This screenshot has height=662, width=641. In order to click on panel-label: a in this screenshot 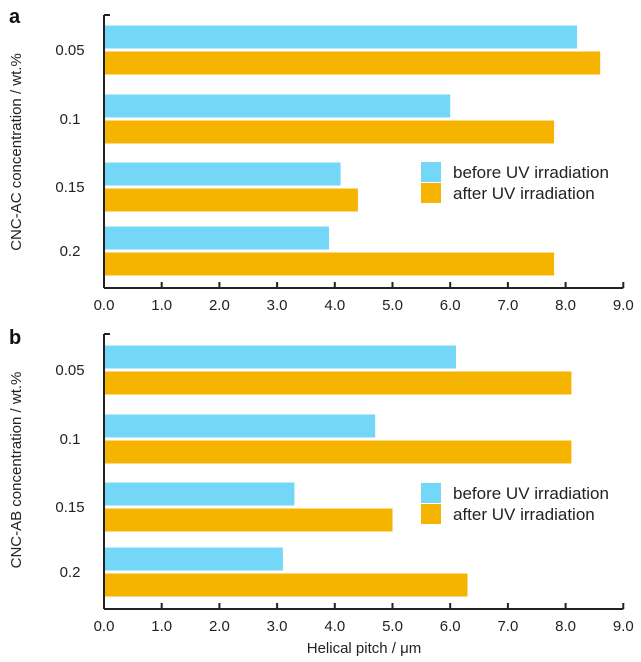, I will do `click(15, 17)`.